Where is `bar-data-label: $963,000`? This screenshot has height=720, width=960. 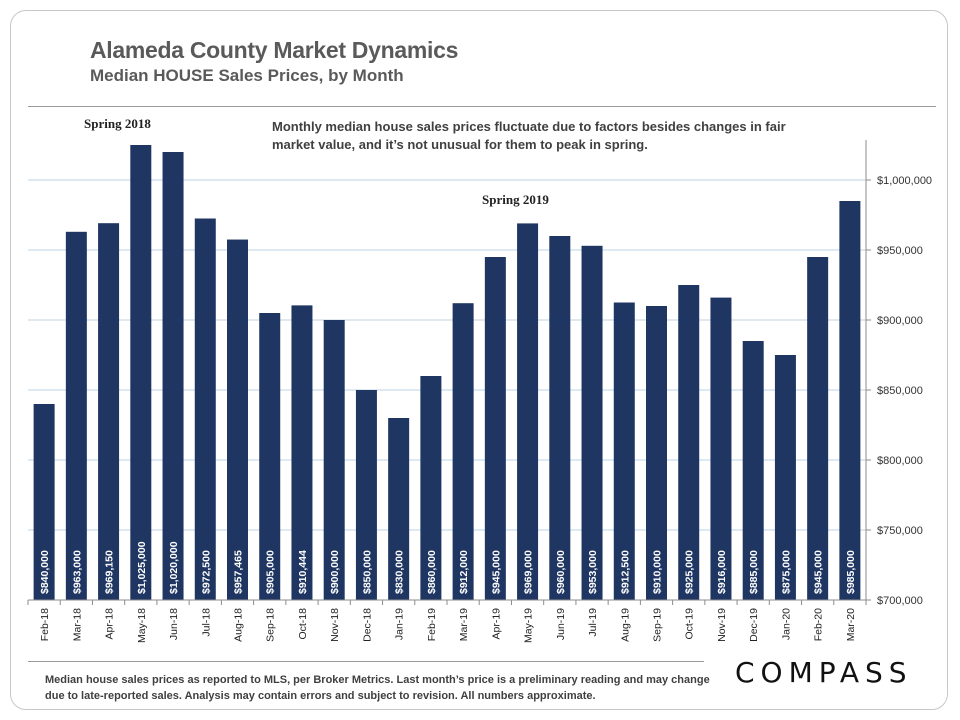 bar-data-label: $963,000 is located at coordinates (77, 572).